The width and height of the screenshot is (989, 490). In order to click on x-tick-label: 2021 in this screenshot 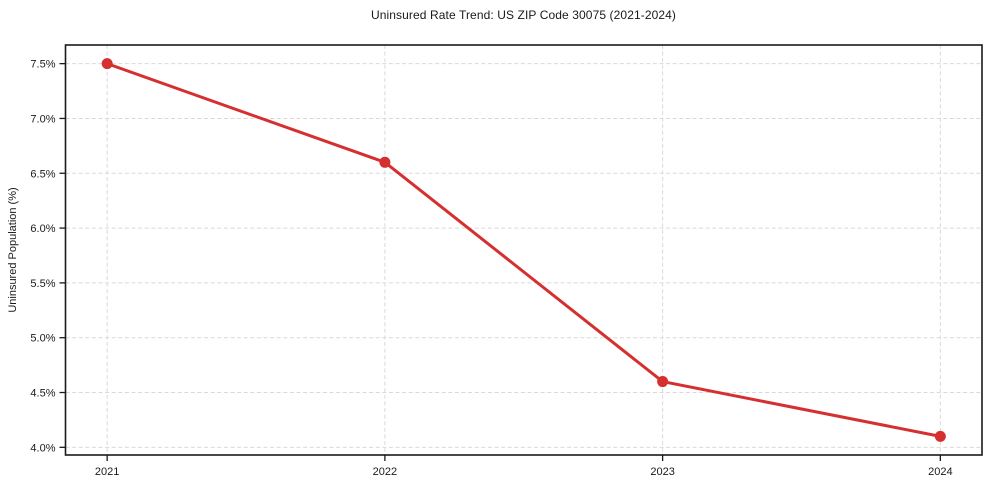, I will do `click(107, 472)`.